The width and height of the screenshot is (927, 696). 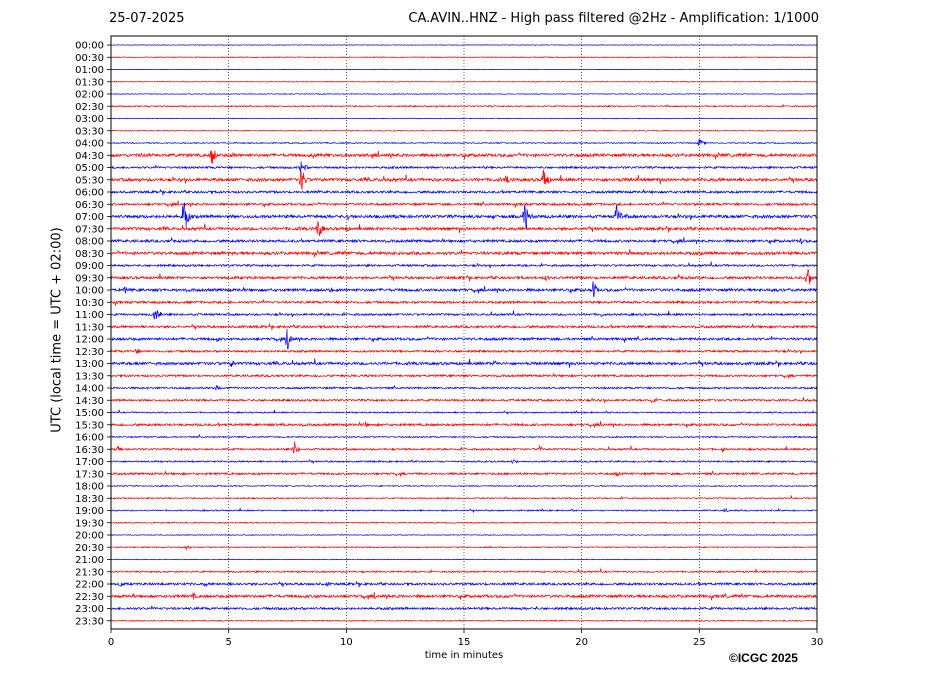 I want to click on y-tick-label: 01:30, so click(x=89, y=82).